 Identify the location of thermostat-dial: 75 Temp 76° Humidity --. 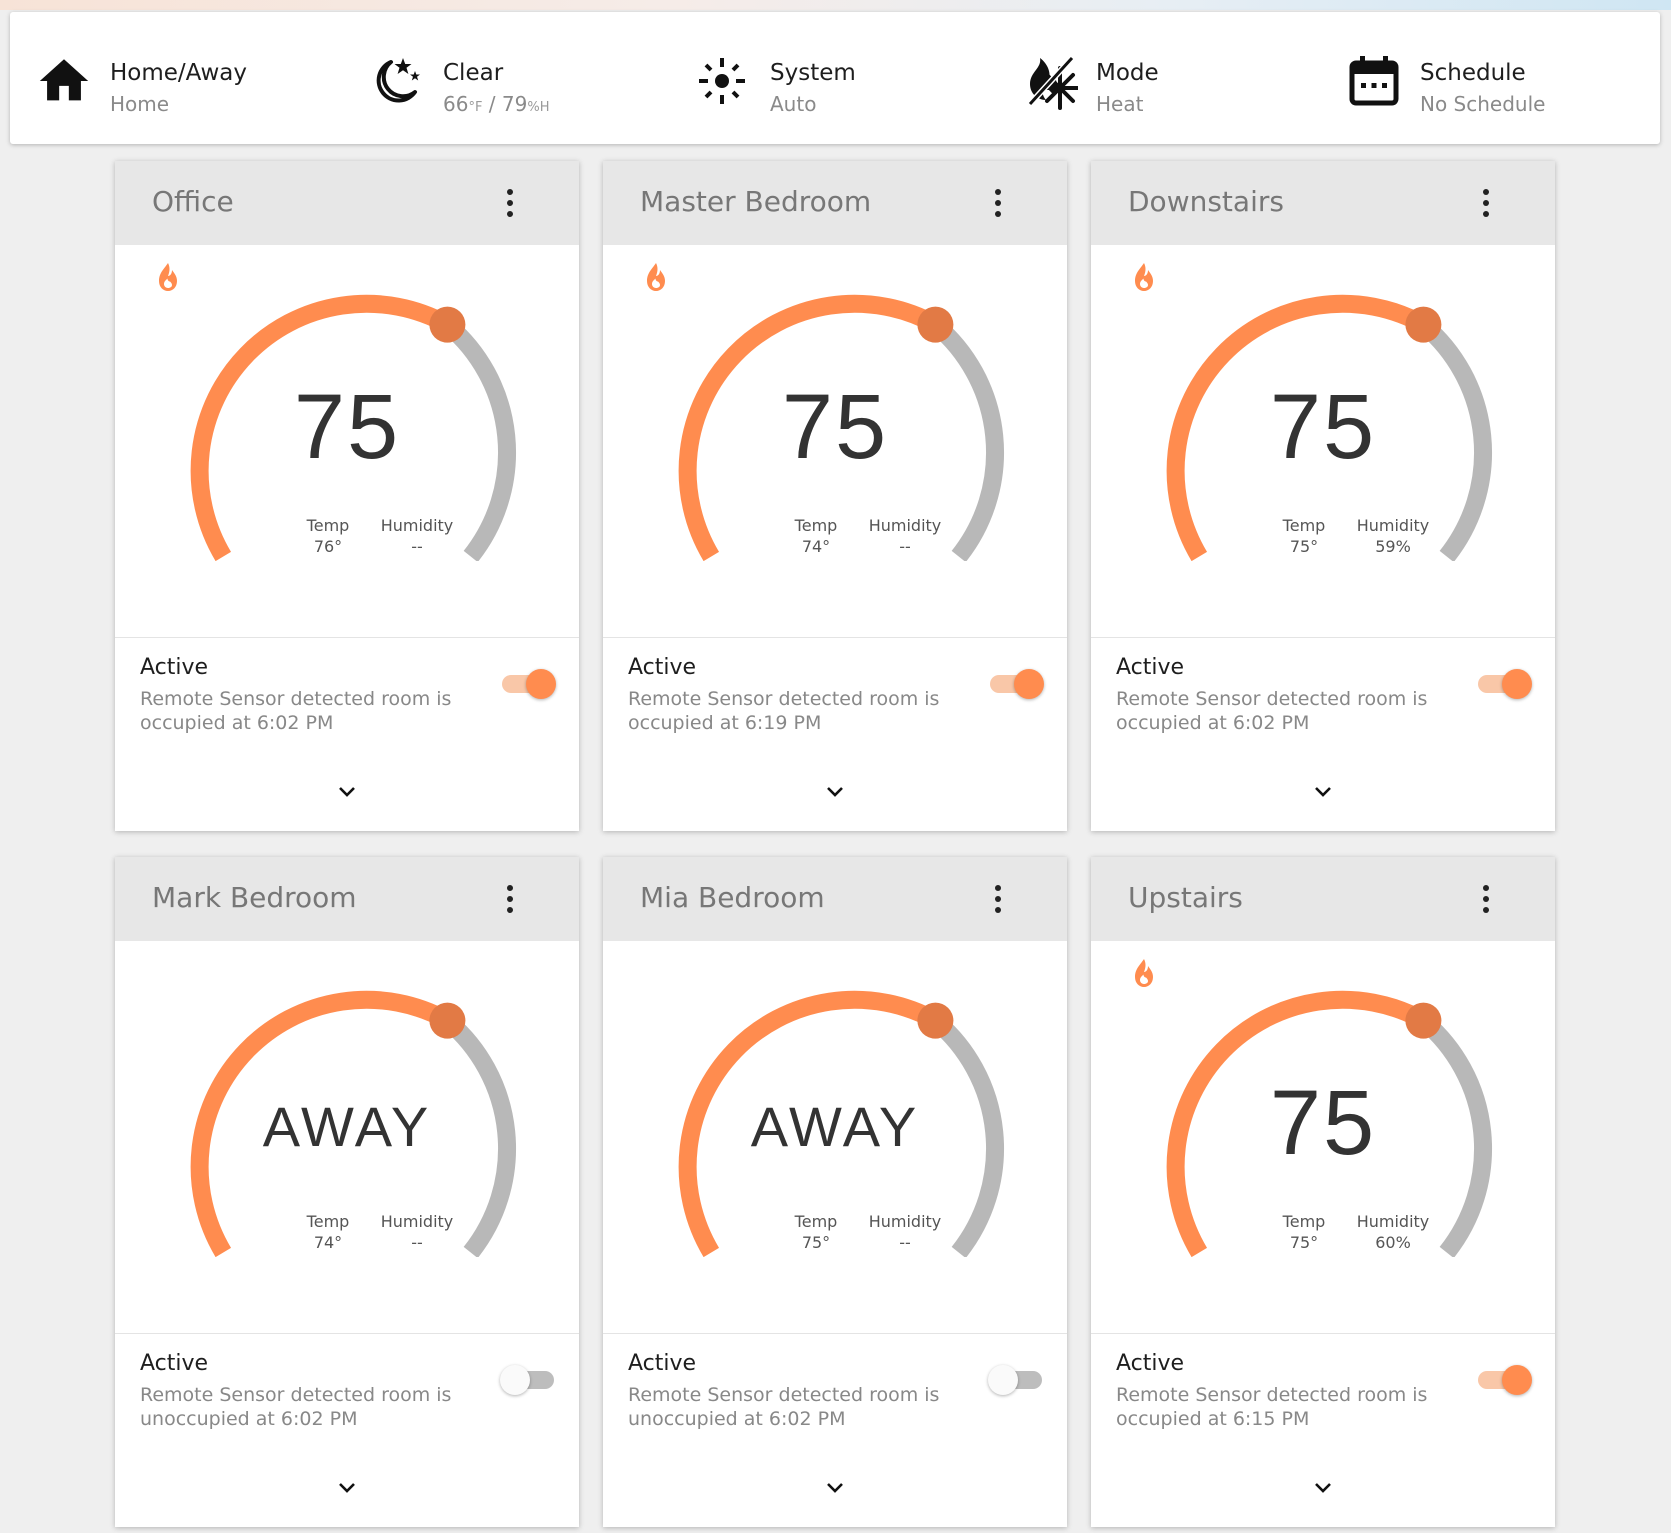
(347, 411).